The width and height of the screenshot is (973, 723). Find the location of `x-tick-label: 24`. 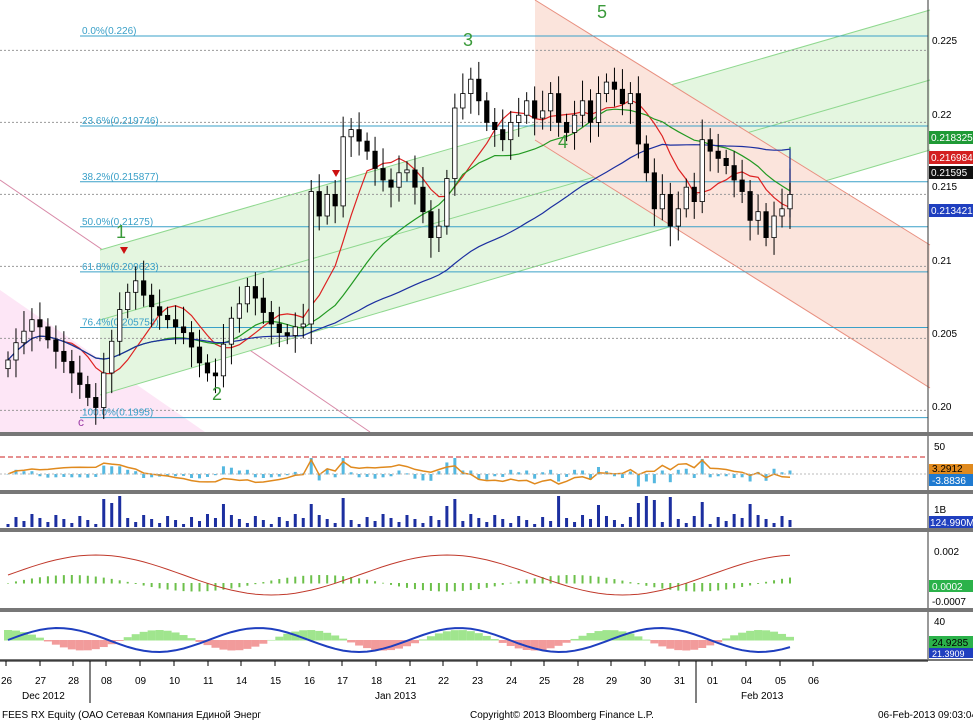

x-tick-label: 24 is located at coordinates (512, 681).